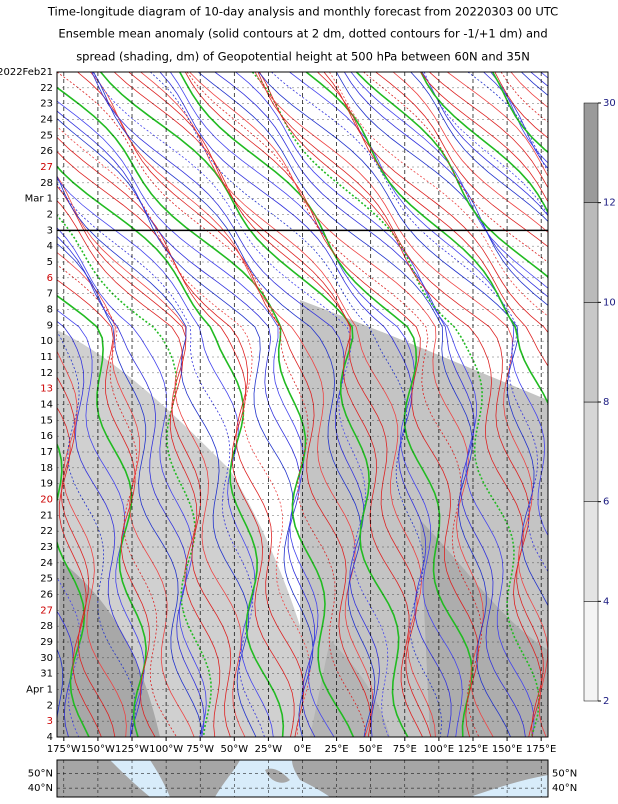 Image resolution: width=618 pixels, height=804 pixels. I want to click on y-tick-label: 19, so click(46, 484).